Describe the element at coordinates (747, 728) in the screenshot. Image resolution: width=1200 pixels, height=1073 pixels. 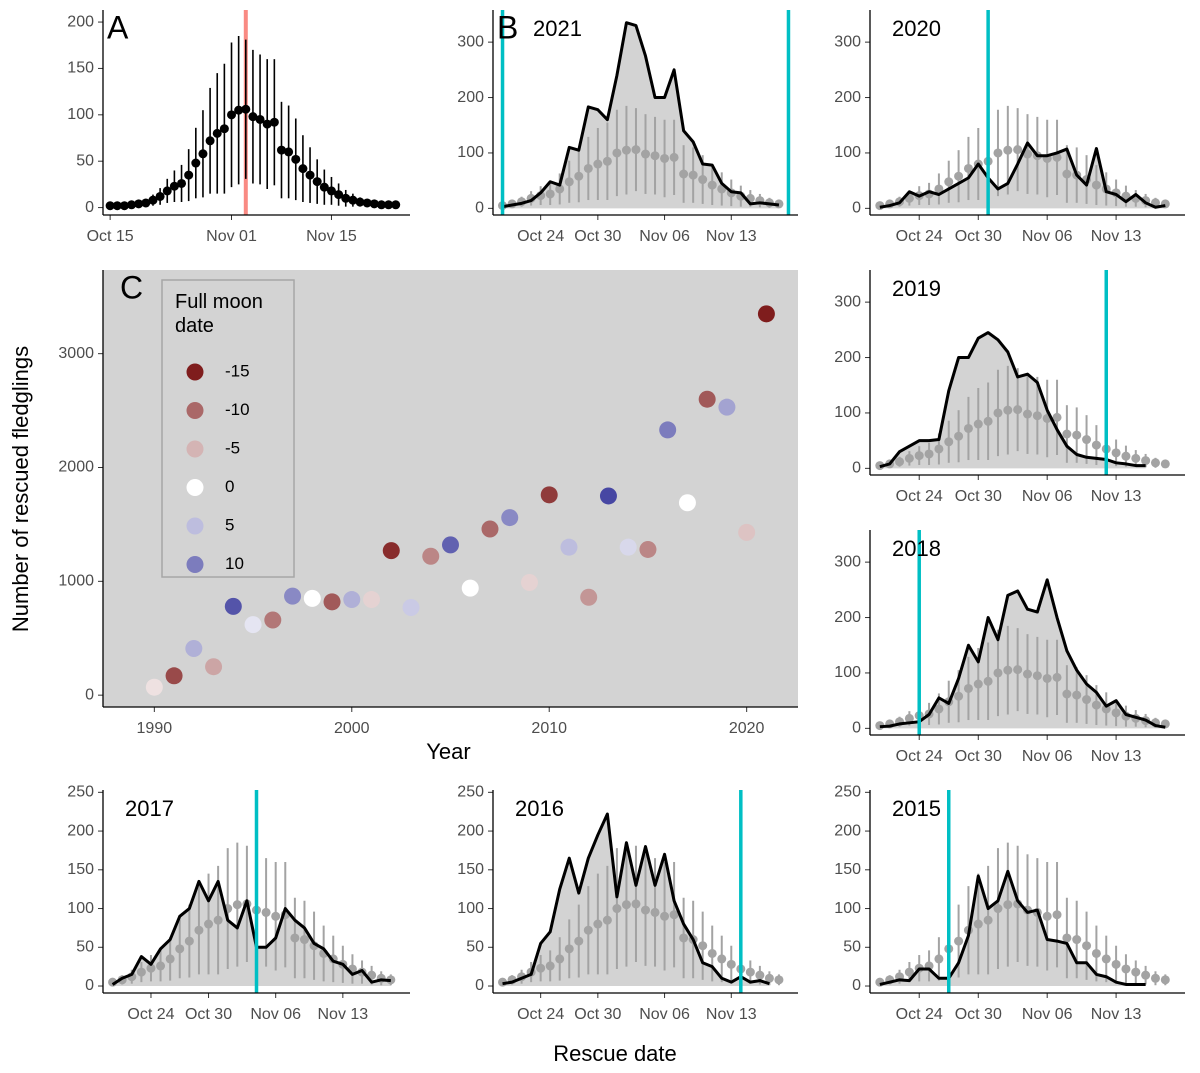
I see `x-tick-label: 2020` at that location.